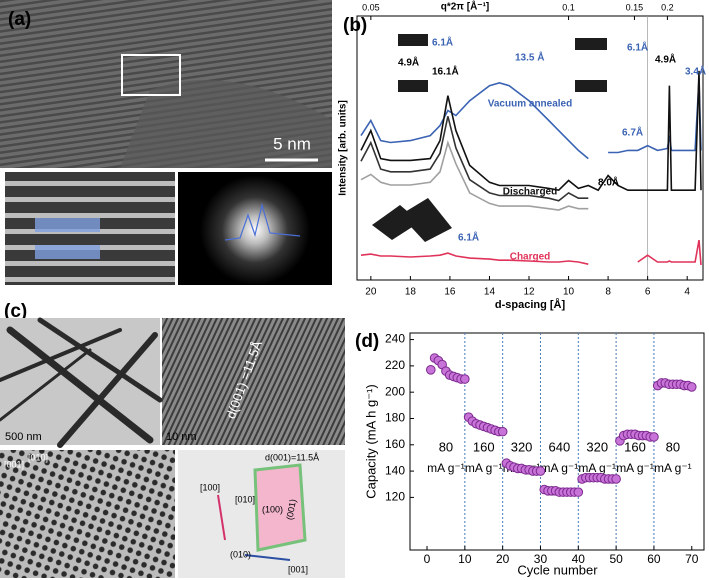 The height and width of the screenshot is (580, 709). Describe the element at coordinates (411, 292) in the screenshot. I see `x-tick-label: 18` at that location.